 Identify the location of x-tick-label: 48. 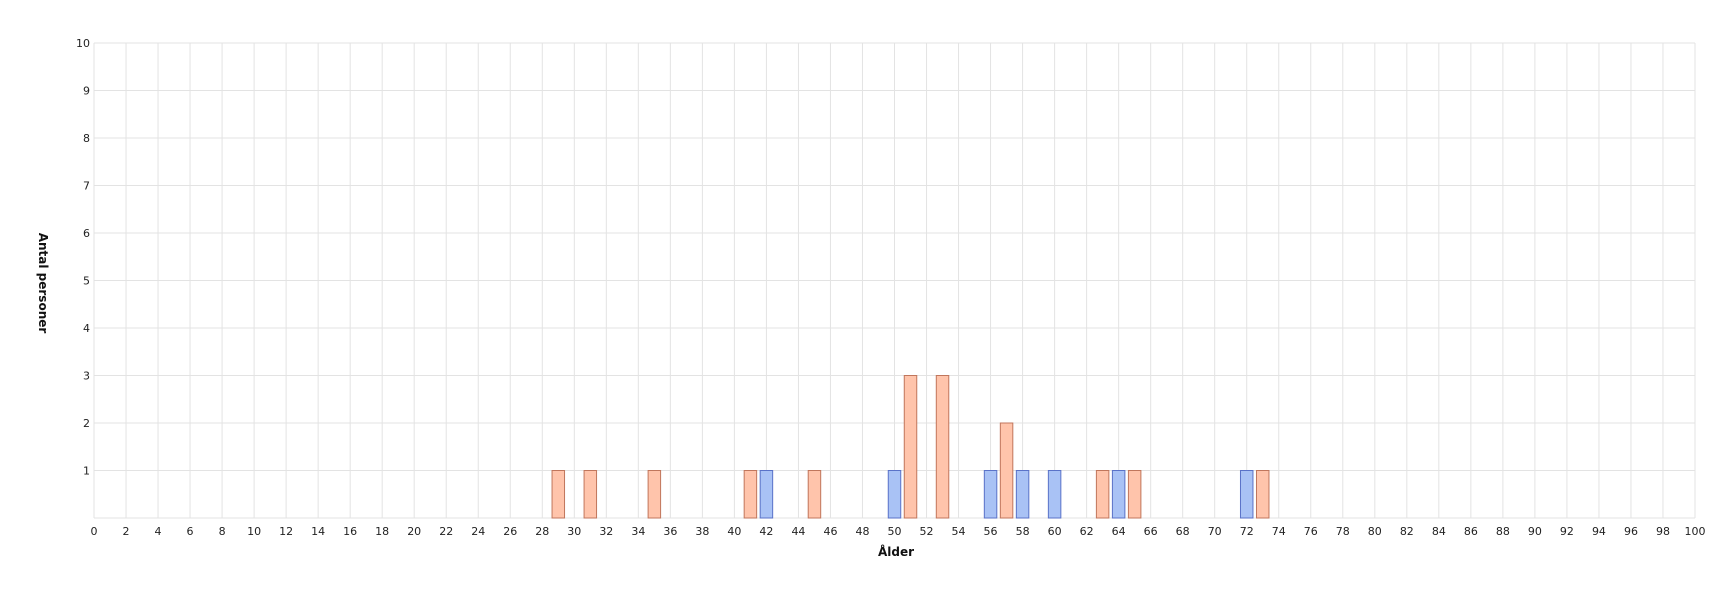
(862, 531).